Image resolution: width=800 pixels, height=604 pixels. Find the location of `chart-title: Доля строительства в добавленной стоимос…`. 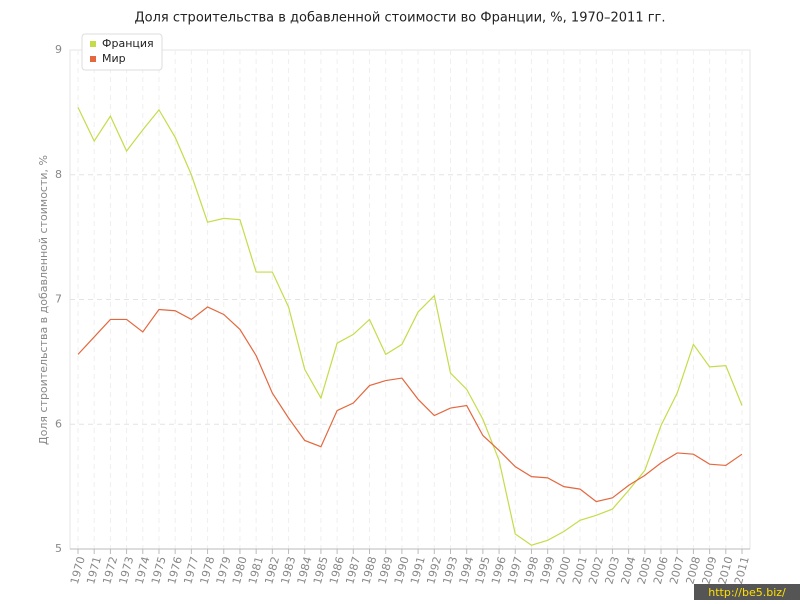

chart-title: Доля строительства в добавленной стоимос… is located at coordinates (399, 18).